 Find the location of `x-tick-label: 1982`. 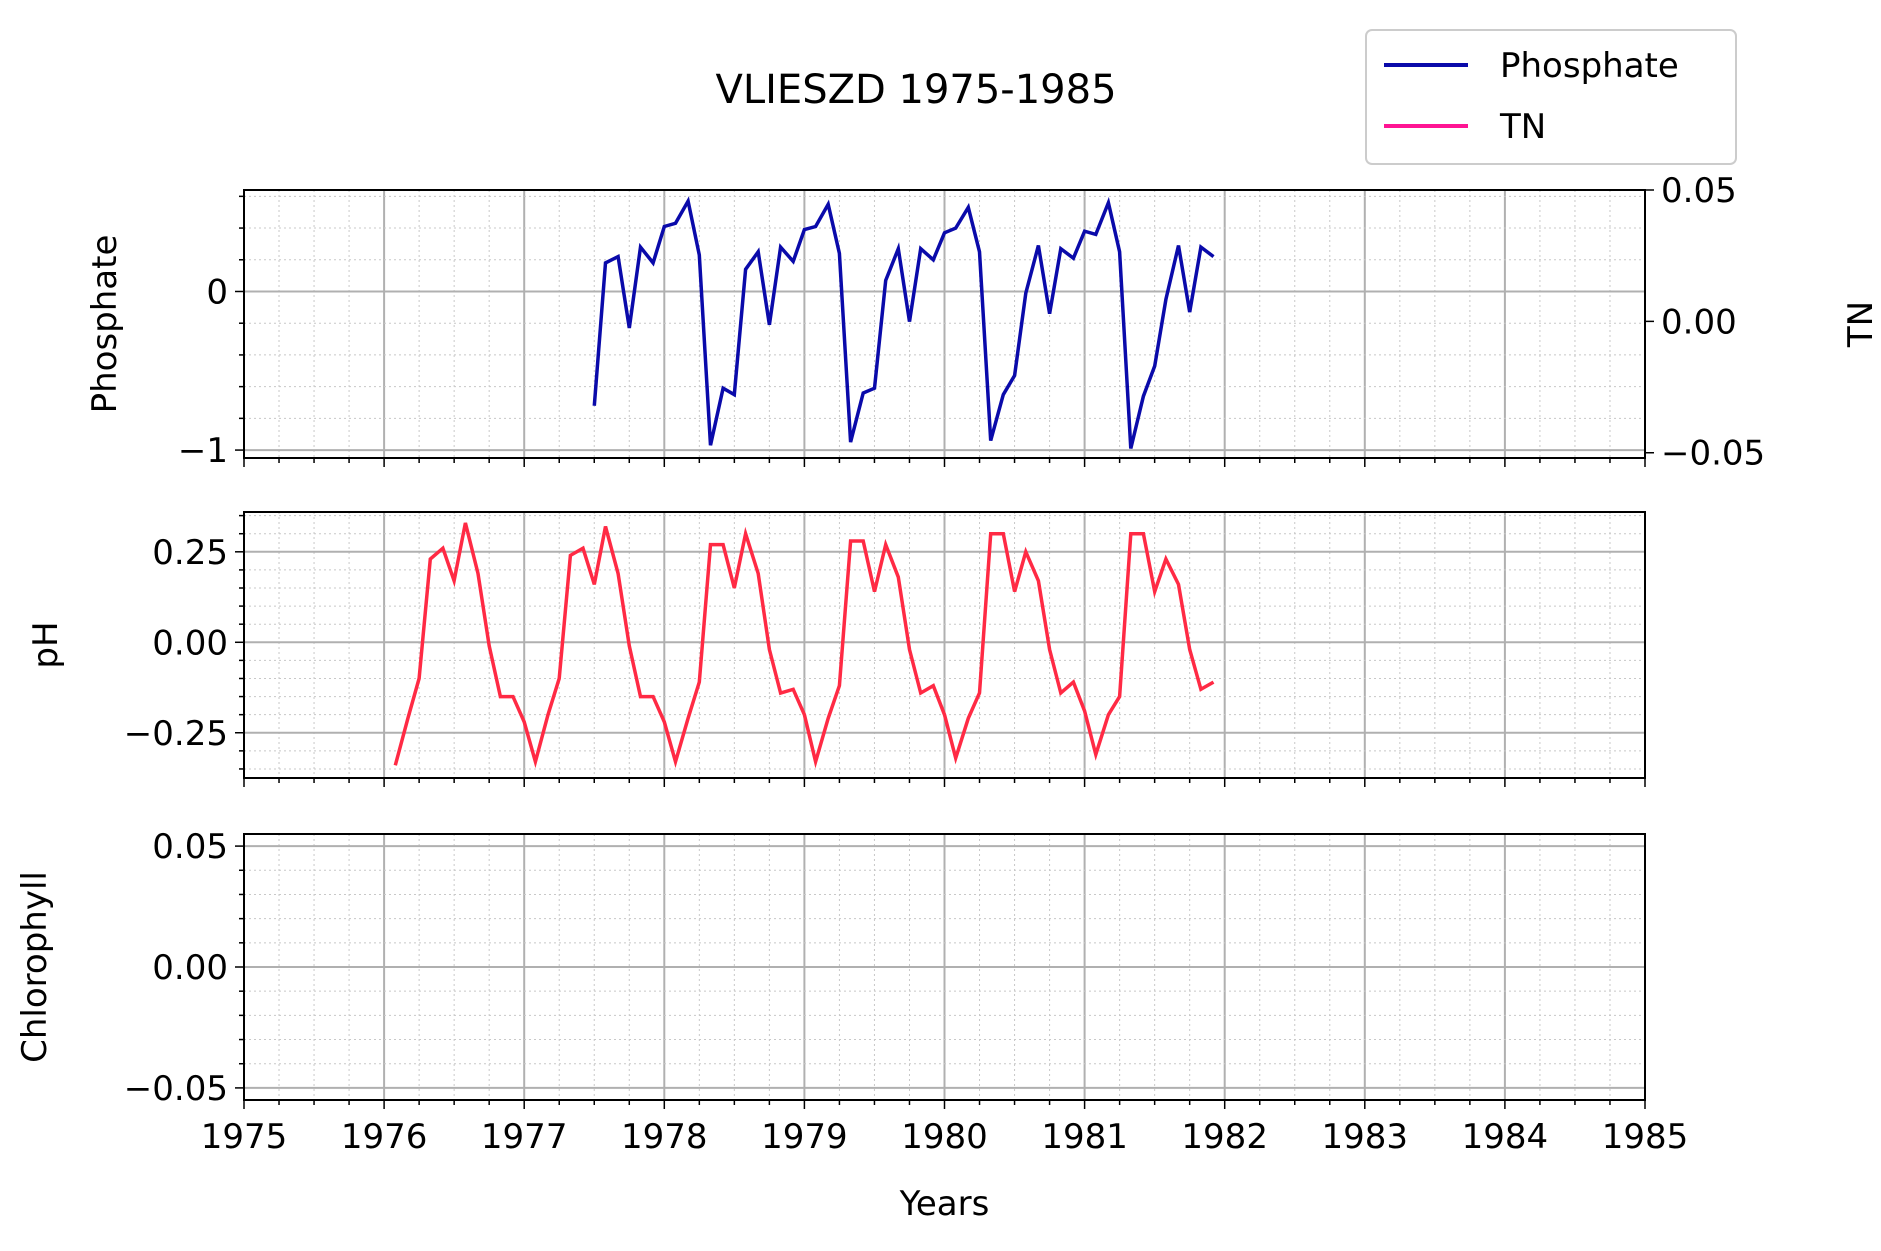

x-tick-label: 1982 is located at coordinates (1224, 1137).